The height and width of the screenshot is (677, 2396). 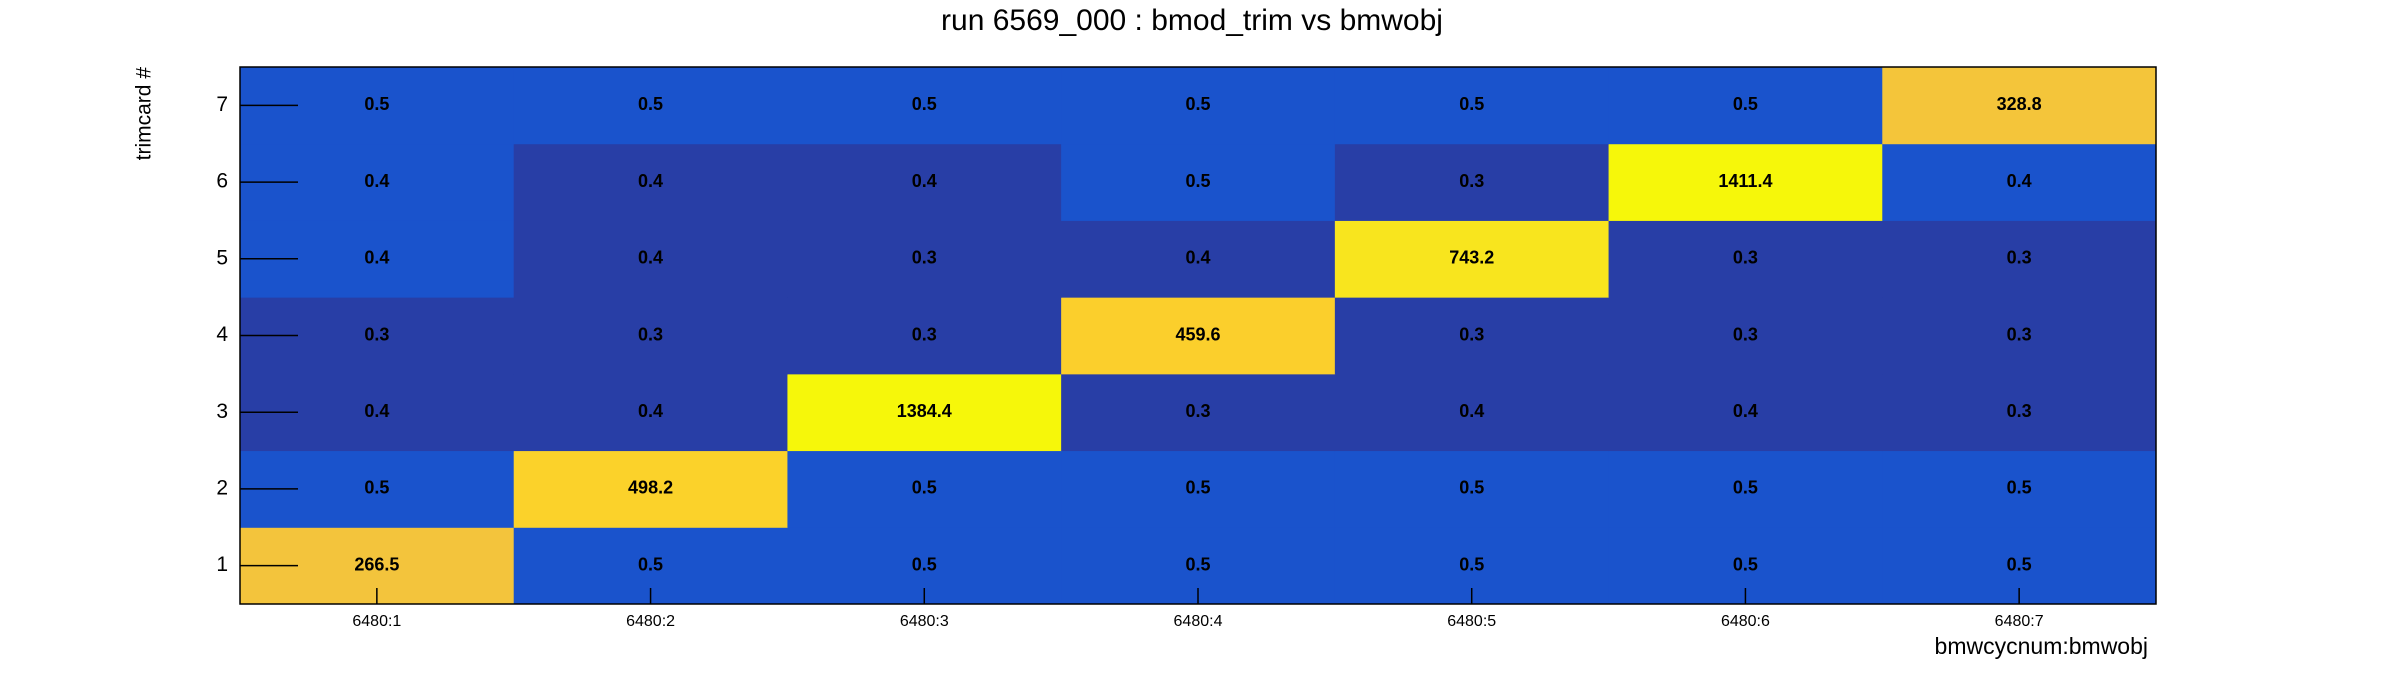 What do you see at coordinates (2041, 646) in the screenshot?
I see `x-axis-label: bmwcycnum:bmwobj` at bounding box center [2041, 646].